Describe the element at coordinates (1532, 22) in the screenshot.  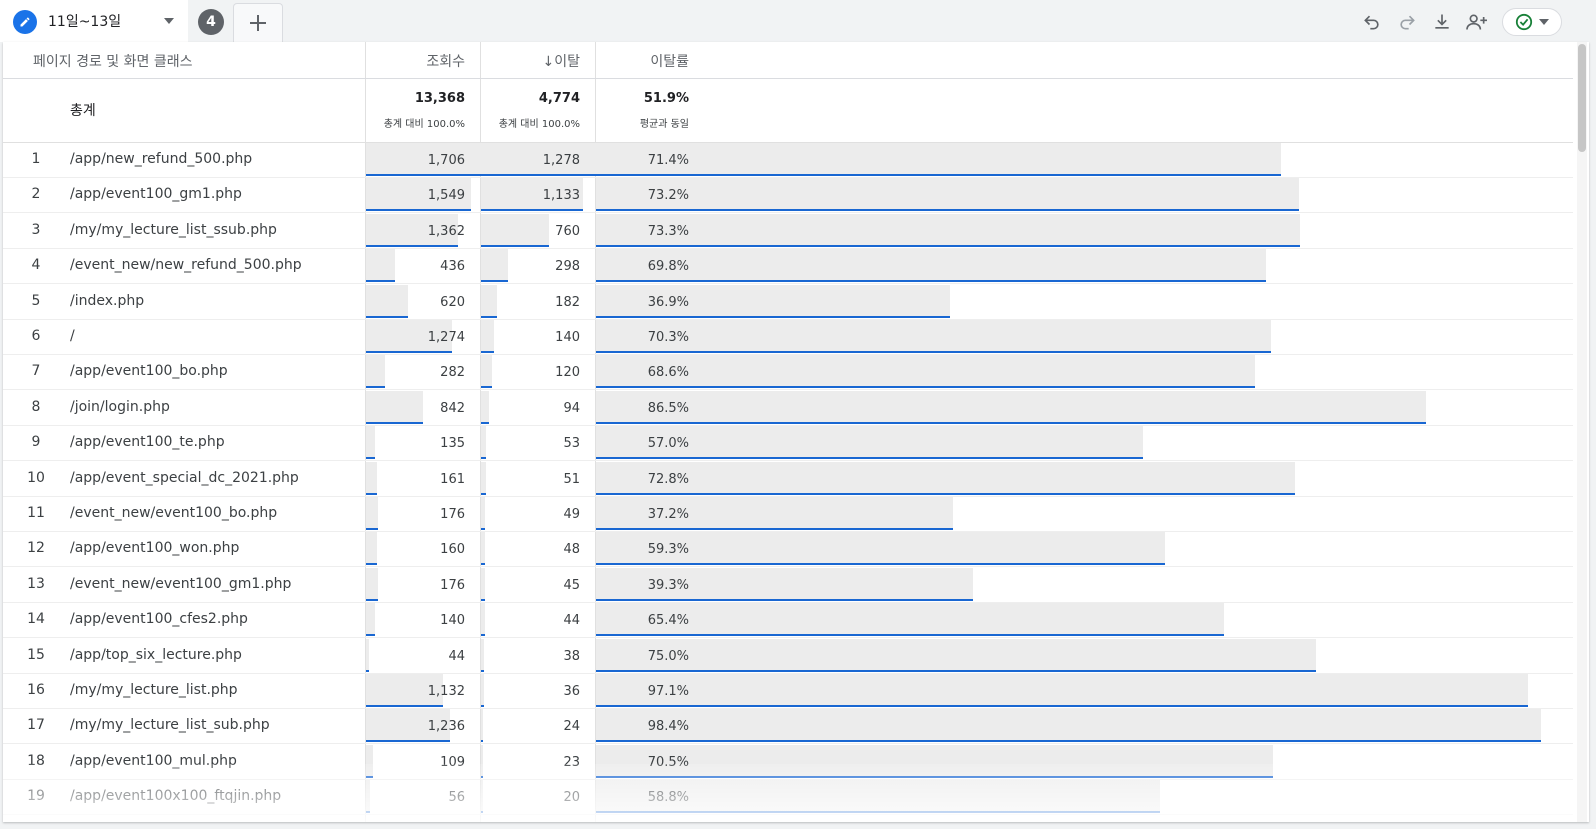
I see `save-status-button` at that location.